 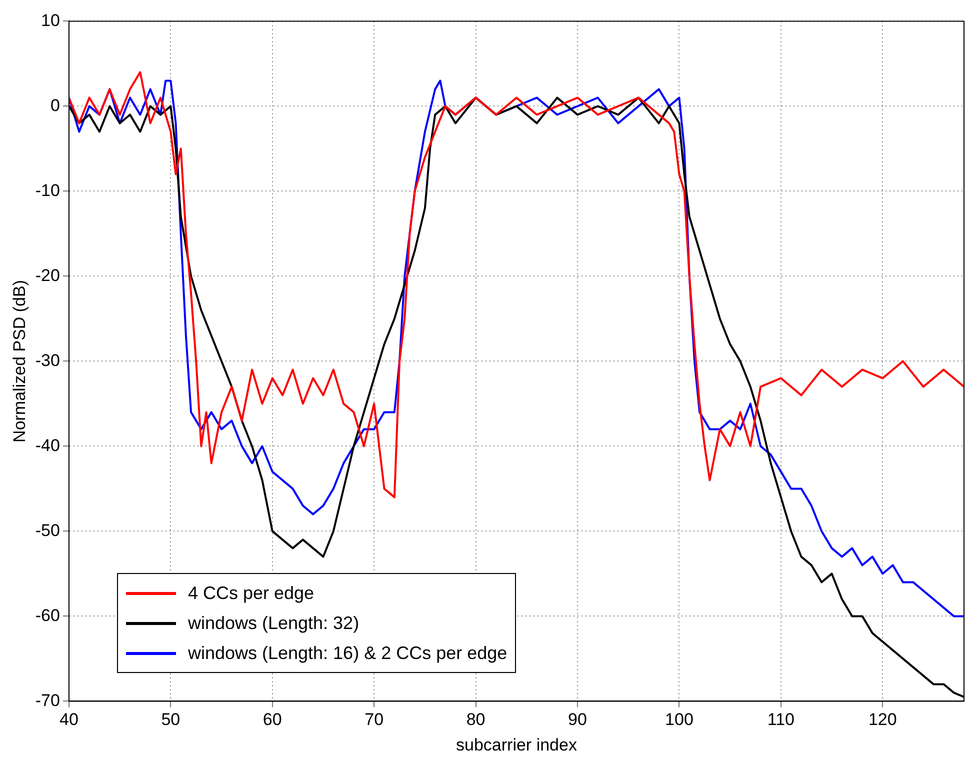 What do you see at coordinates (47, 530) in the screenshot?
I see `y-tick-label: -50` at bounding box center [47, 530].